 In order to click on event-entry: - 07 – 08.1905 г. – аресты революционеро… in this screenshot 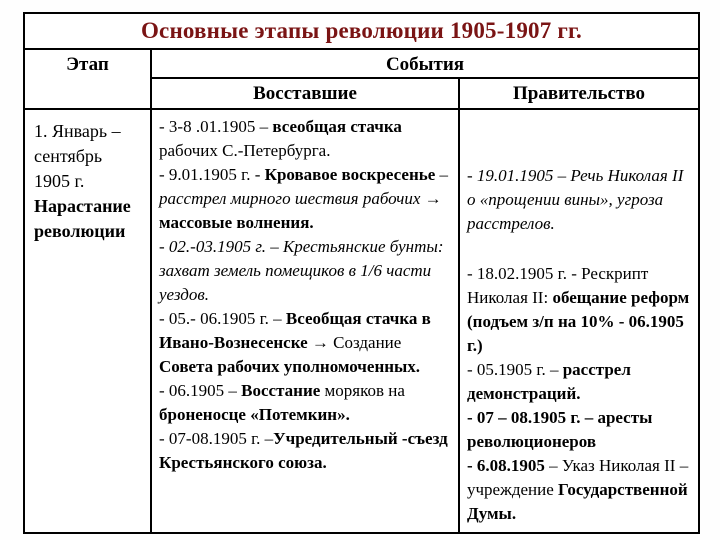, I will do `click(560, 429)`.